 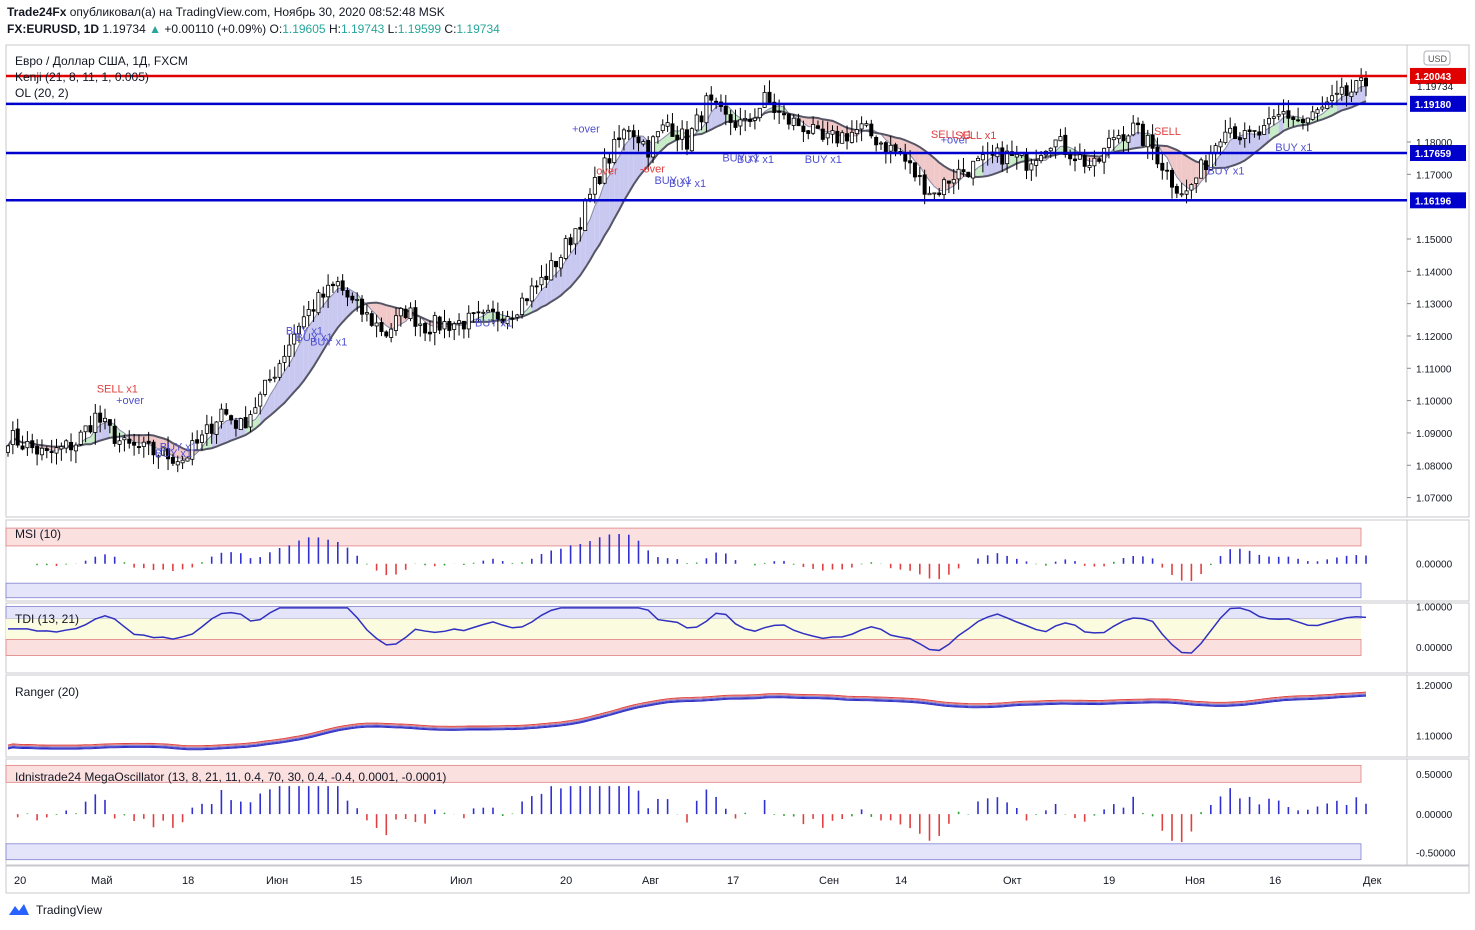 What do you see at coordinates (102, 881) in the screenshot?
I see `x-tick-label: Май` at bounding box center [102, 881].